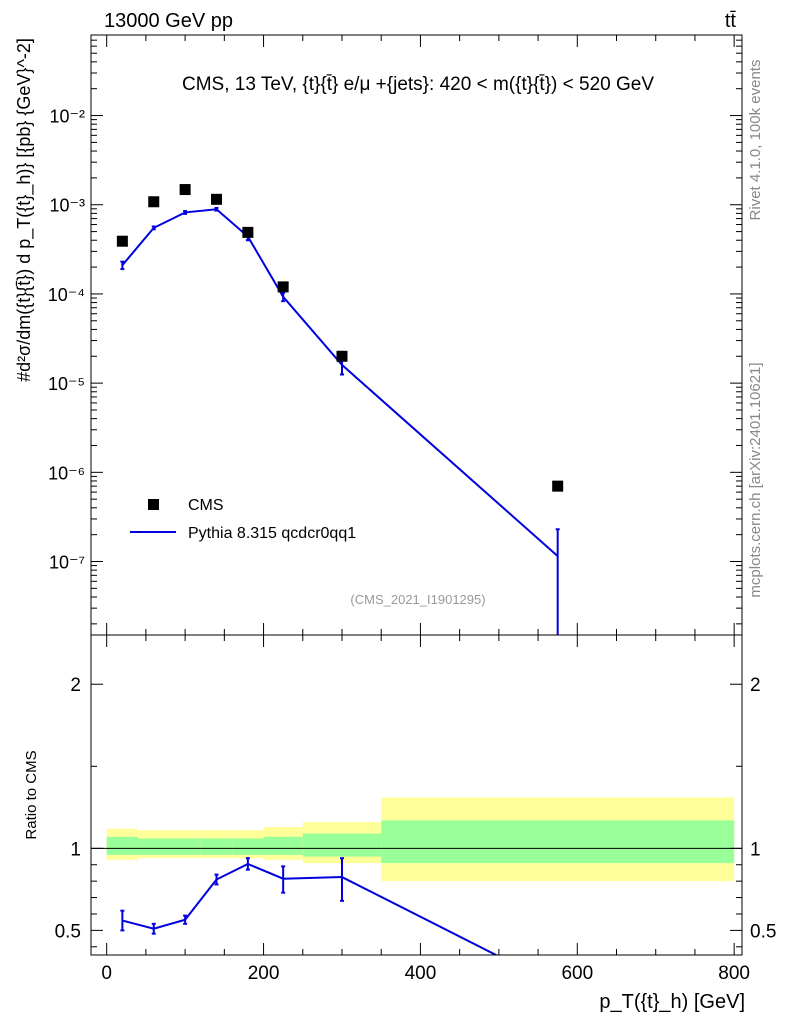 This screenshot has height=1024, width=786. What do you see at coordinates (272, 533) in the screenshot?
I see `legend-label-pythia: Pythia 8.315 qcdcr0qq1` at bounding box center [272, 533].